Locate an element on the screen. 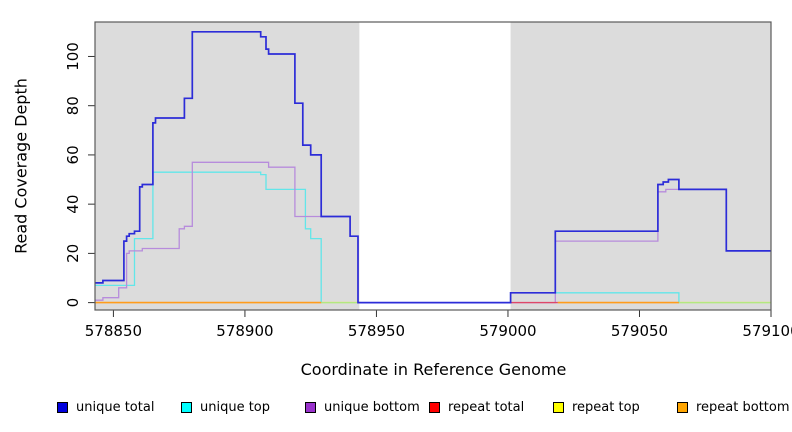  y-tick-label: 100 is located at coordinates (73, 56).